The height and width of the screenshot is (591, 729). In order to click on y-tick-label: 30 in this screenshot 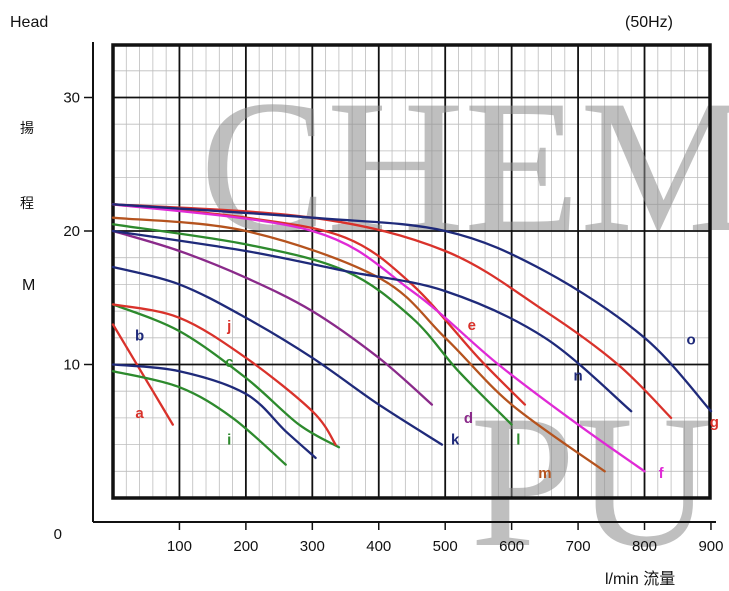, I will do `click(71, 98)`.